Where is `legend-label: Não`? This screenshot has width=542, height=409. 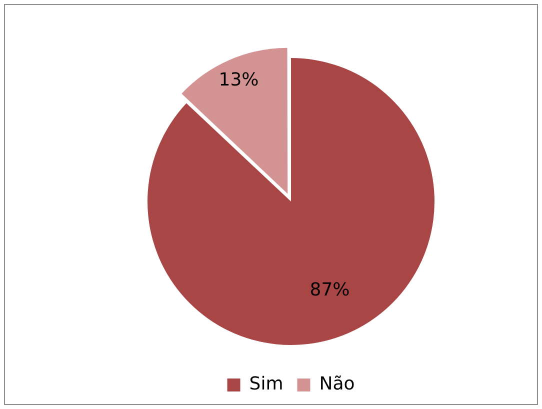
legend-label: Não is located at coordinates (337, 384).